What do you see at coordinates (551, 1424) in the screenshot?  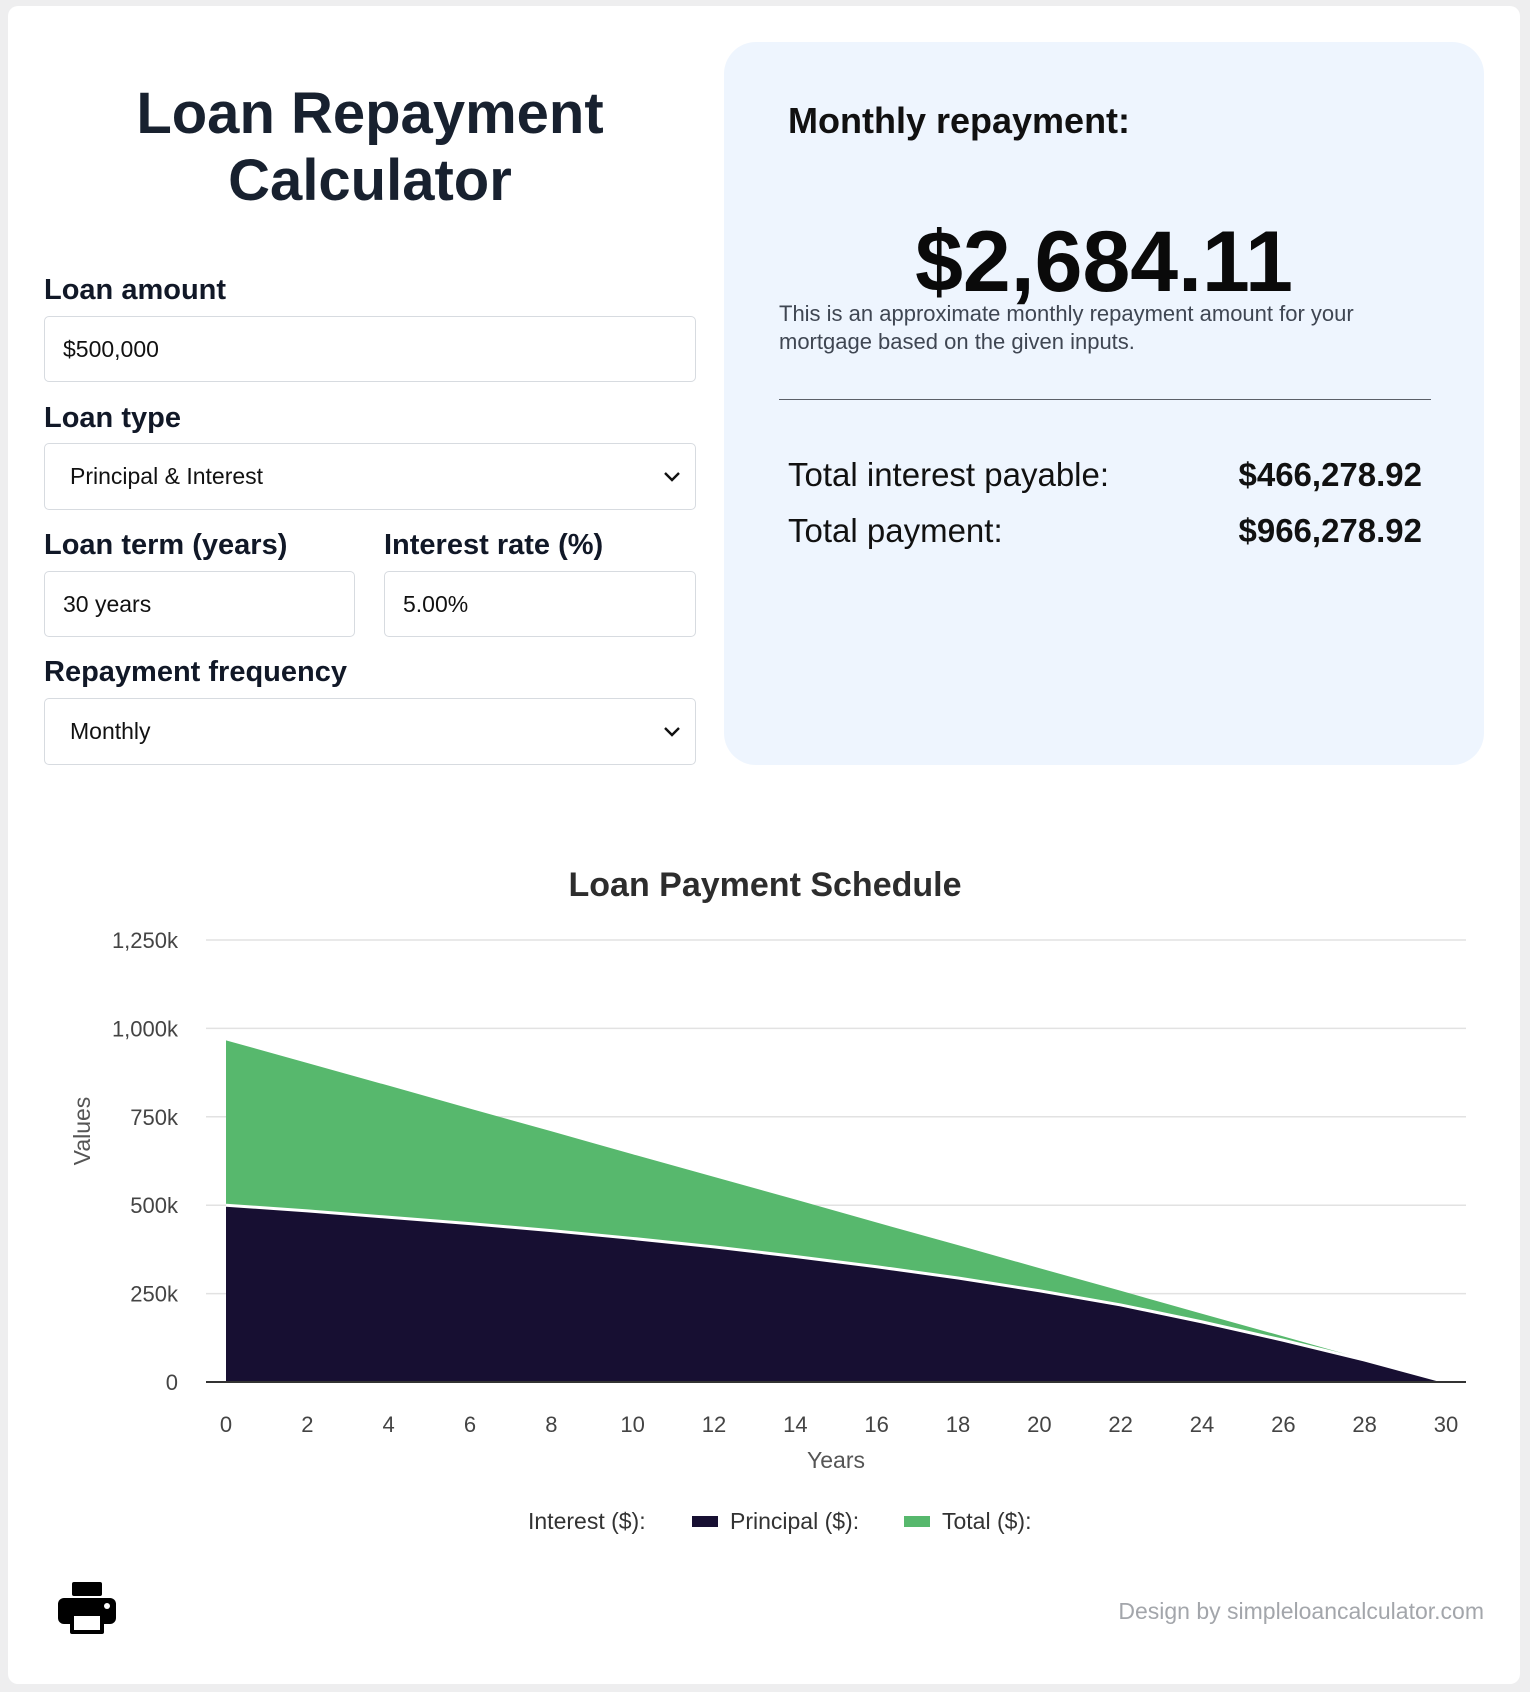 I see `x-tick-label: 8` at bounding box center [551, 1424].